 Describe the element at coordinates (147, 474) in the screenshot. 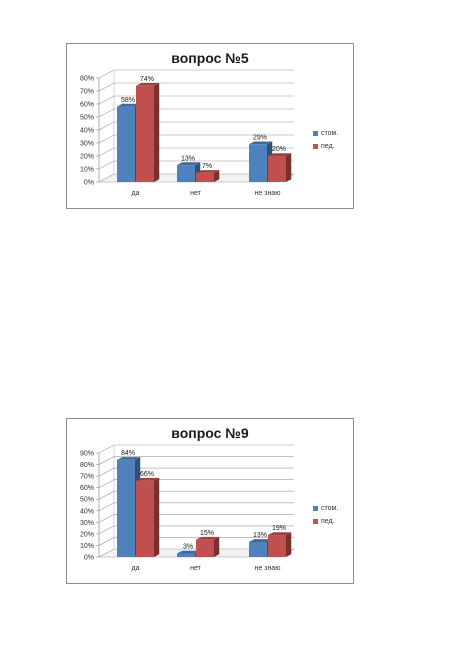

I see `data-label: 66%` at that location.